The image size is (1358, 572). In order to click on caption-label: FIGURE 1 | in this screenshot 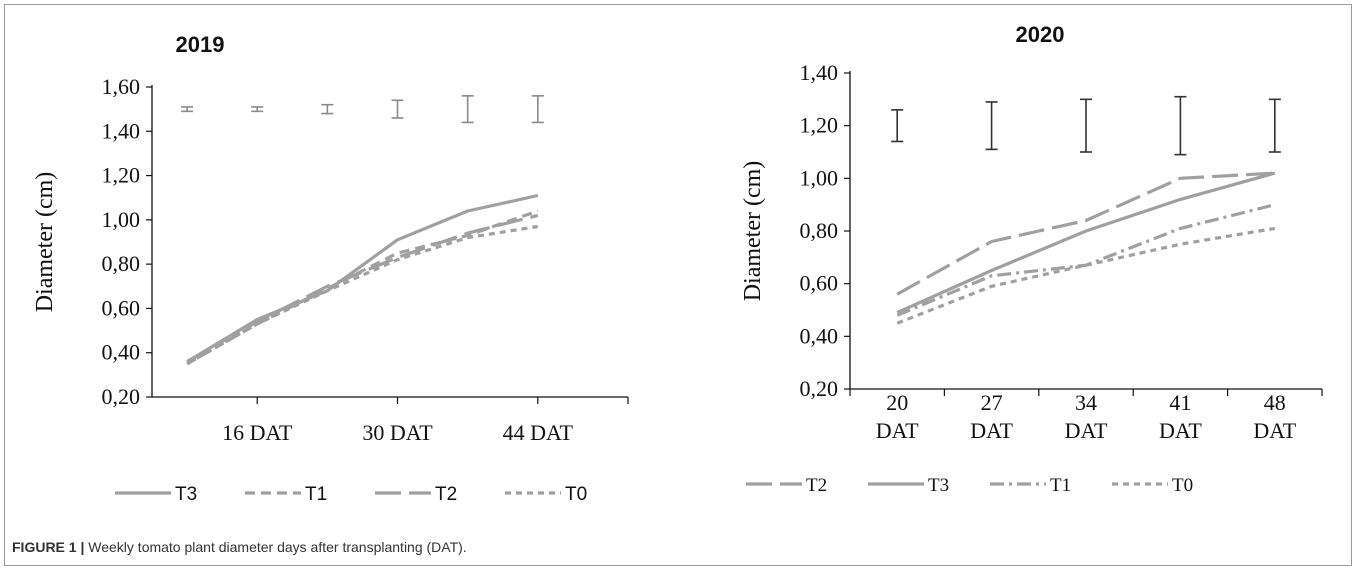, I will do `click(48, 547)`.